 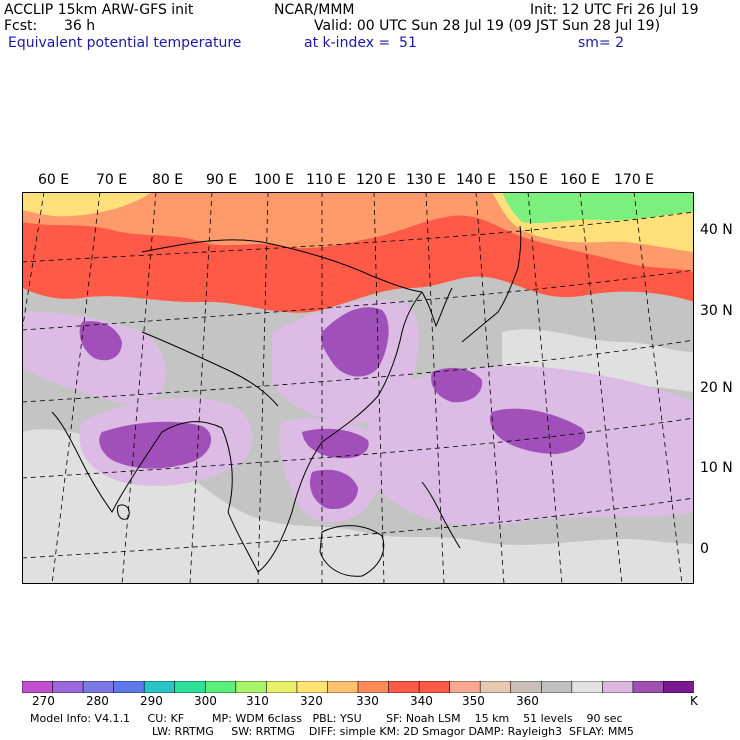 What do you see at coordinates (311, 701) in the screenshot?
I see `colorbar-tick-label: 320` at bounding box center [311, 701].